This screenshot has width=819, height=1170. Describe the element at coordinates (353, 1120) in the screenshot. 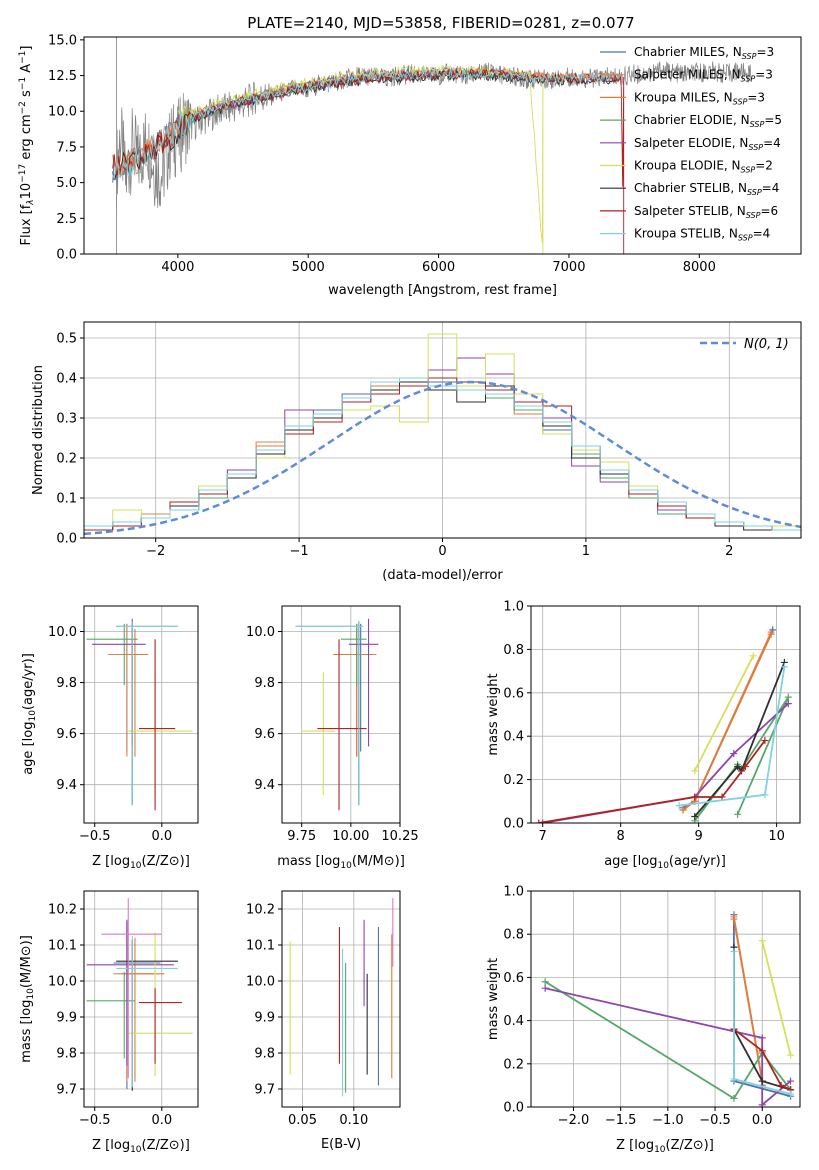

I see `x-tick-label: 0.10` at that location.